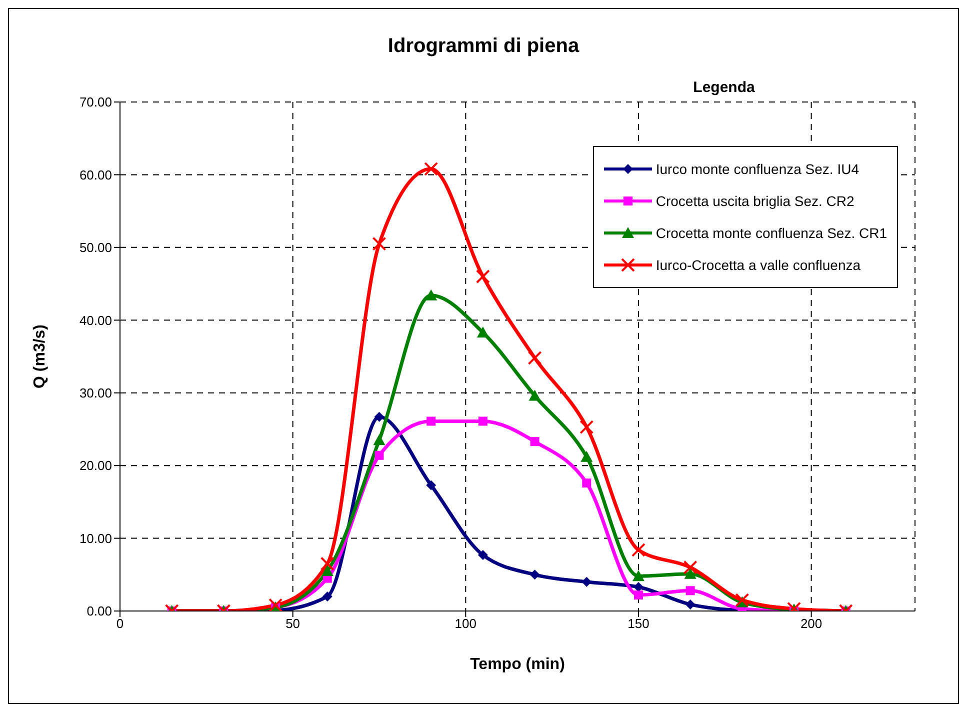 Image resolution: width=967 pixels, height=712 pixels. Describe the element at coordinates (517, 664) in the screenshot. I see `x-axis-title: Tempo (min)` at that location.